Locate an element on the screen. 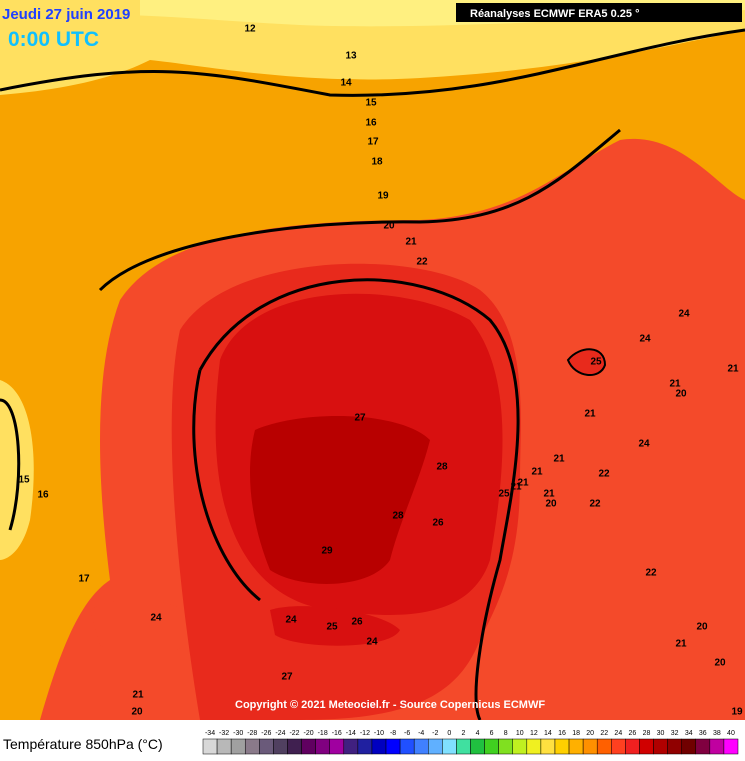 This screenshot has width=745, height=761. colorbar-tick-label: 32 is located at coordinates (675, 733).